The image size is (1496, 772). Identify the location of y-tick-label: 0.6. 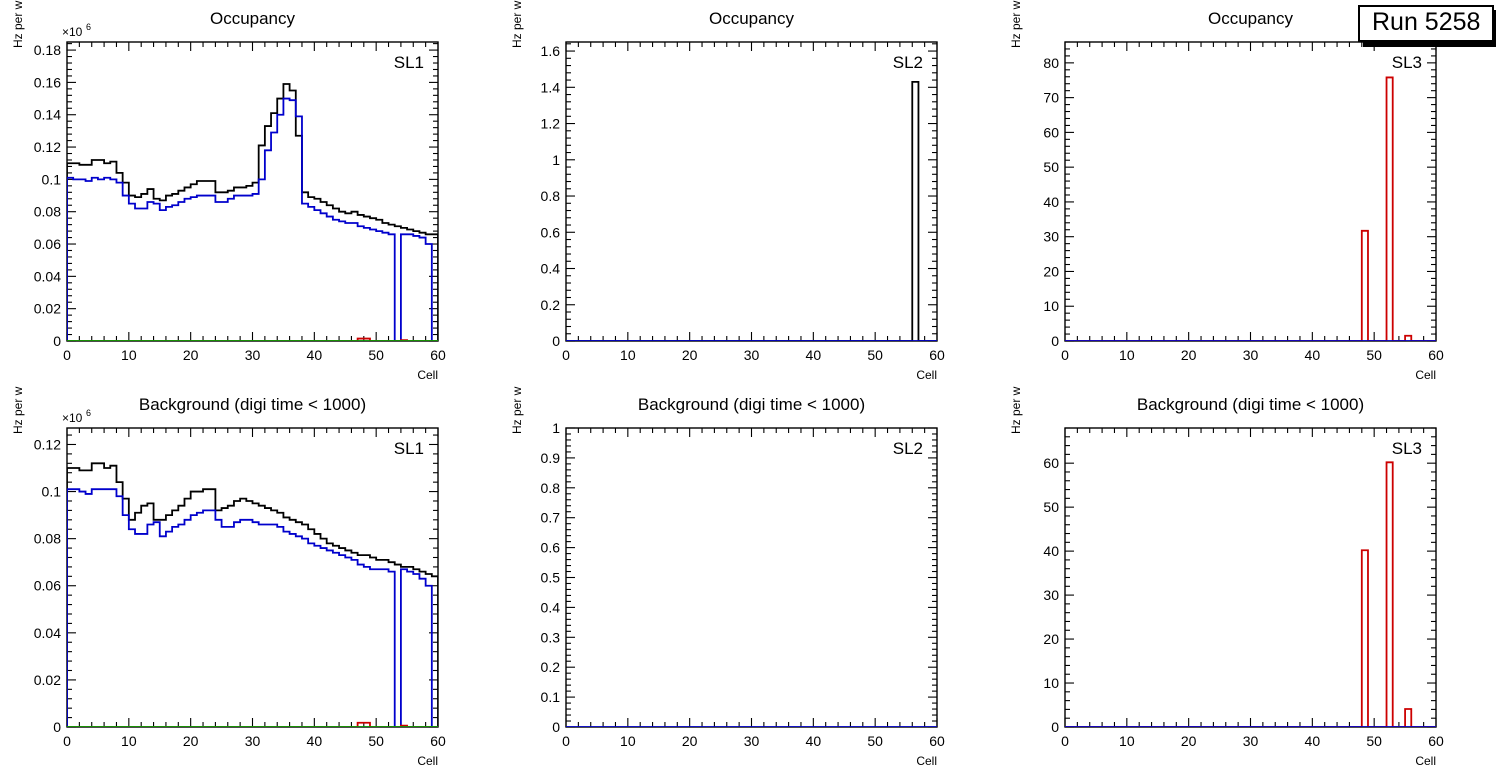
(551, 232).